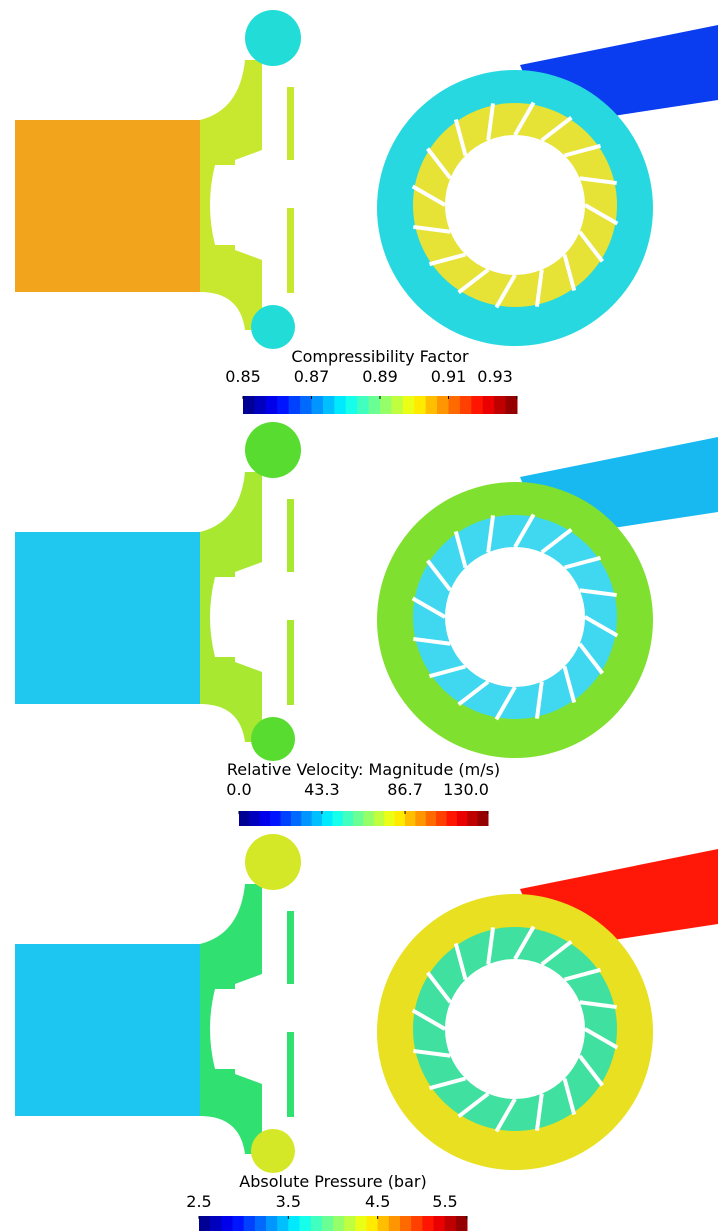  What do you see at coordinates (405, 789) in the screenshot?
I see `colorbar-tick-label: 86.7` at bounding box center [405, 789].